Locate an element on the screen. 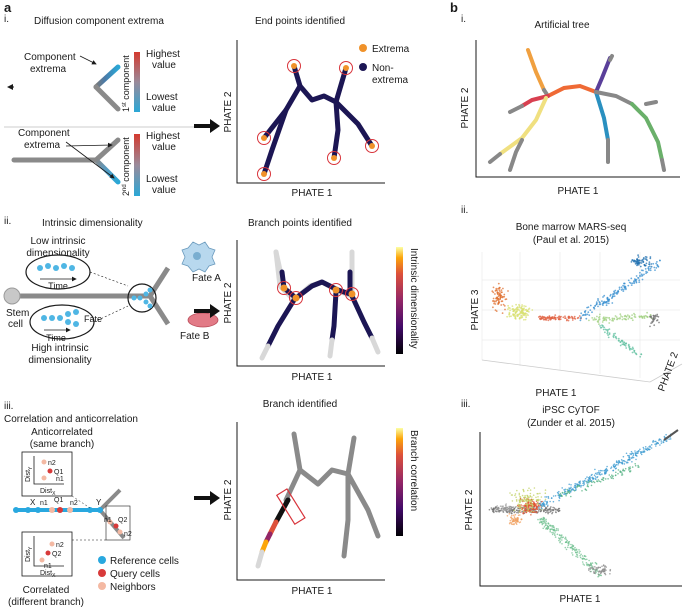 The height and width of the screenshot is (615, 685). panel-b-i: i. Artificial tree PHATE 1 PHATE 2 is located at coordinates (570, 105).